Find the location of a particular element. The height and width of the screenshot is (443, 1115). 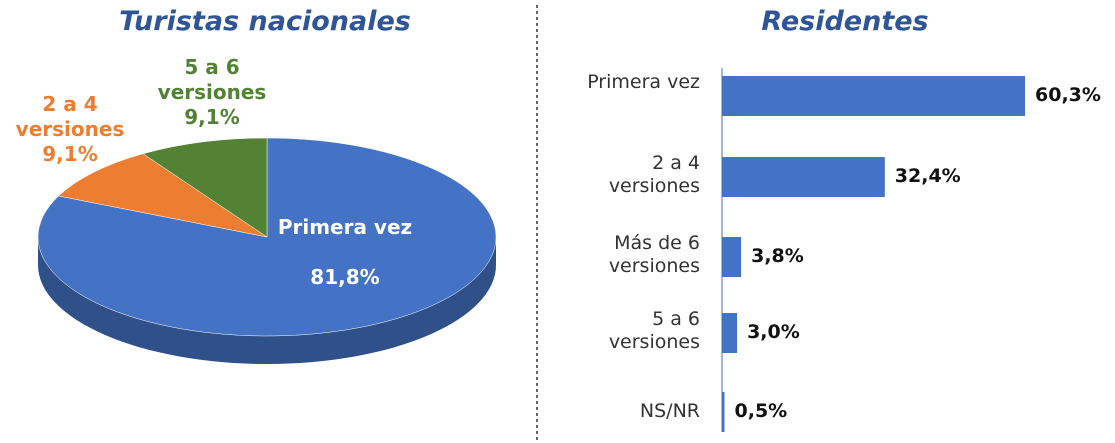

chart-title: Residentes is located at coordinates (845, 21).